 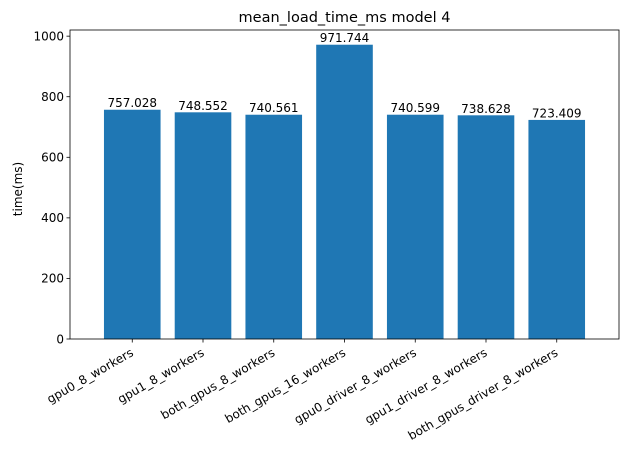 What do you see at coordinates (415, 108) in the screenshot?
I see `bar-value-label: 740.599` at bounding box center [415, 108].